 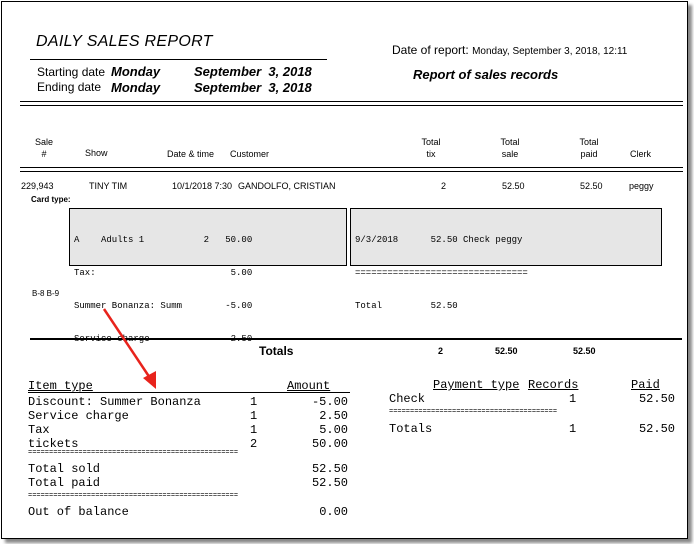 What do you see at coordinates (64, 483) in the screenshot?
I see `total-paid-label: Total paid` at bounding box center [64, 483].